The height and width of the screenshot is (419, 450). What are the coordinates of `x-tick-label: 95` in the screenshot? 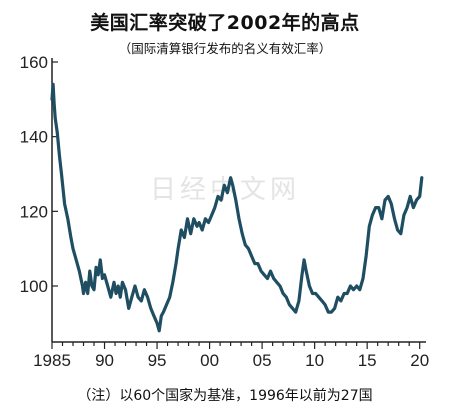 It's located at (157, 360).